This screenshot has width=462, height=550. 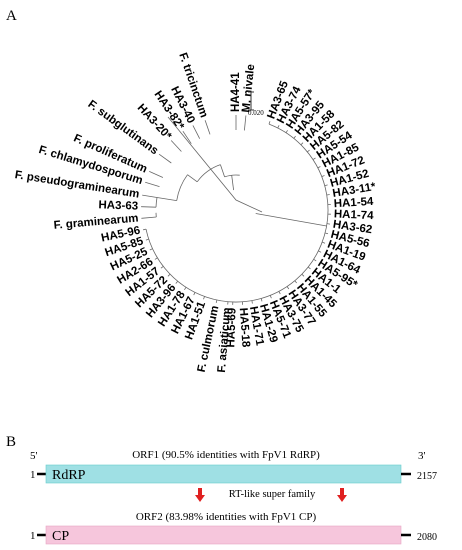 I want to click on rt-arrow-right, so click(x=342, y=495).